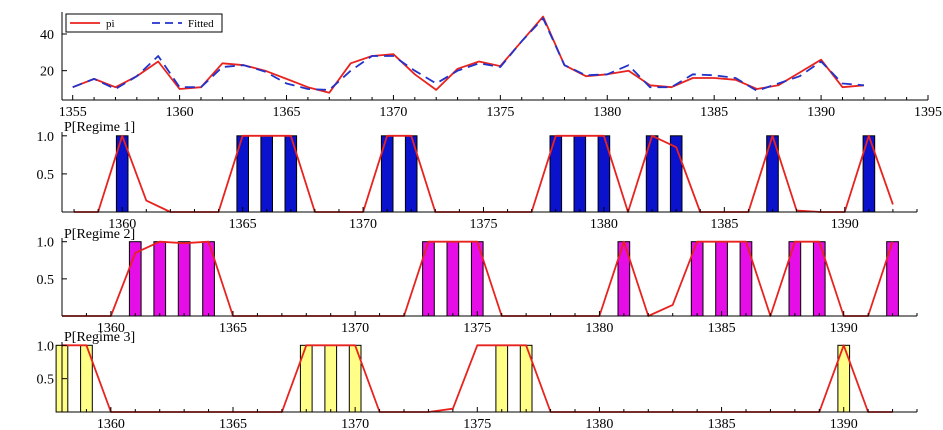 The width and height of the screenshot is (943, 430). What do you see at coordinates (110, 24) in the screenshot?
I see `legend-label: pi` at bounding box center [110, 24].